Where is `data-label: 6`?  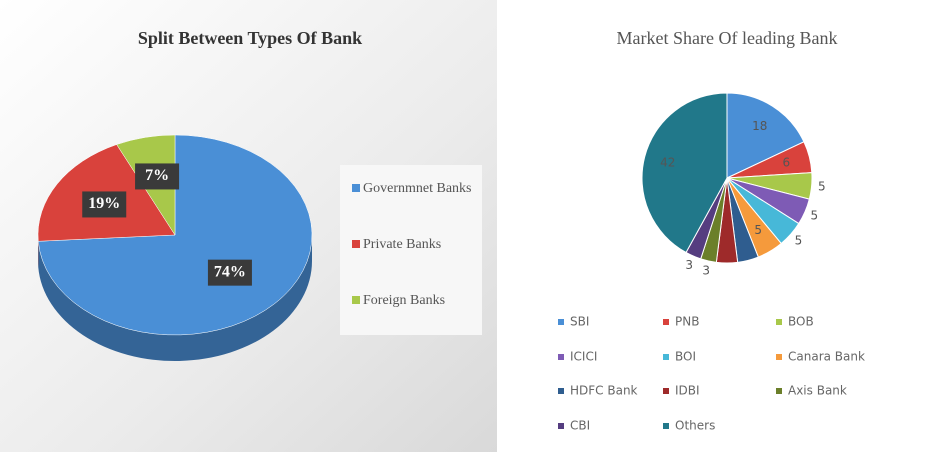 data-label: 6 is located at coordinates (786, 162).